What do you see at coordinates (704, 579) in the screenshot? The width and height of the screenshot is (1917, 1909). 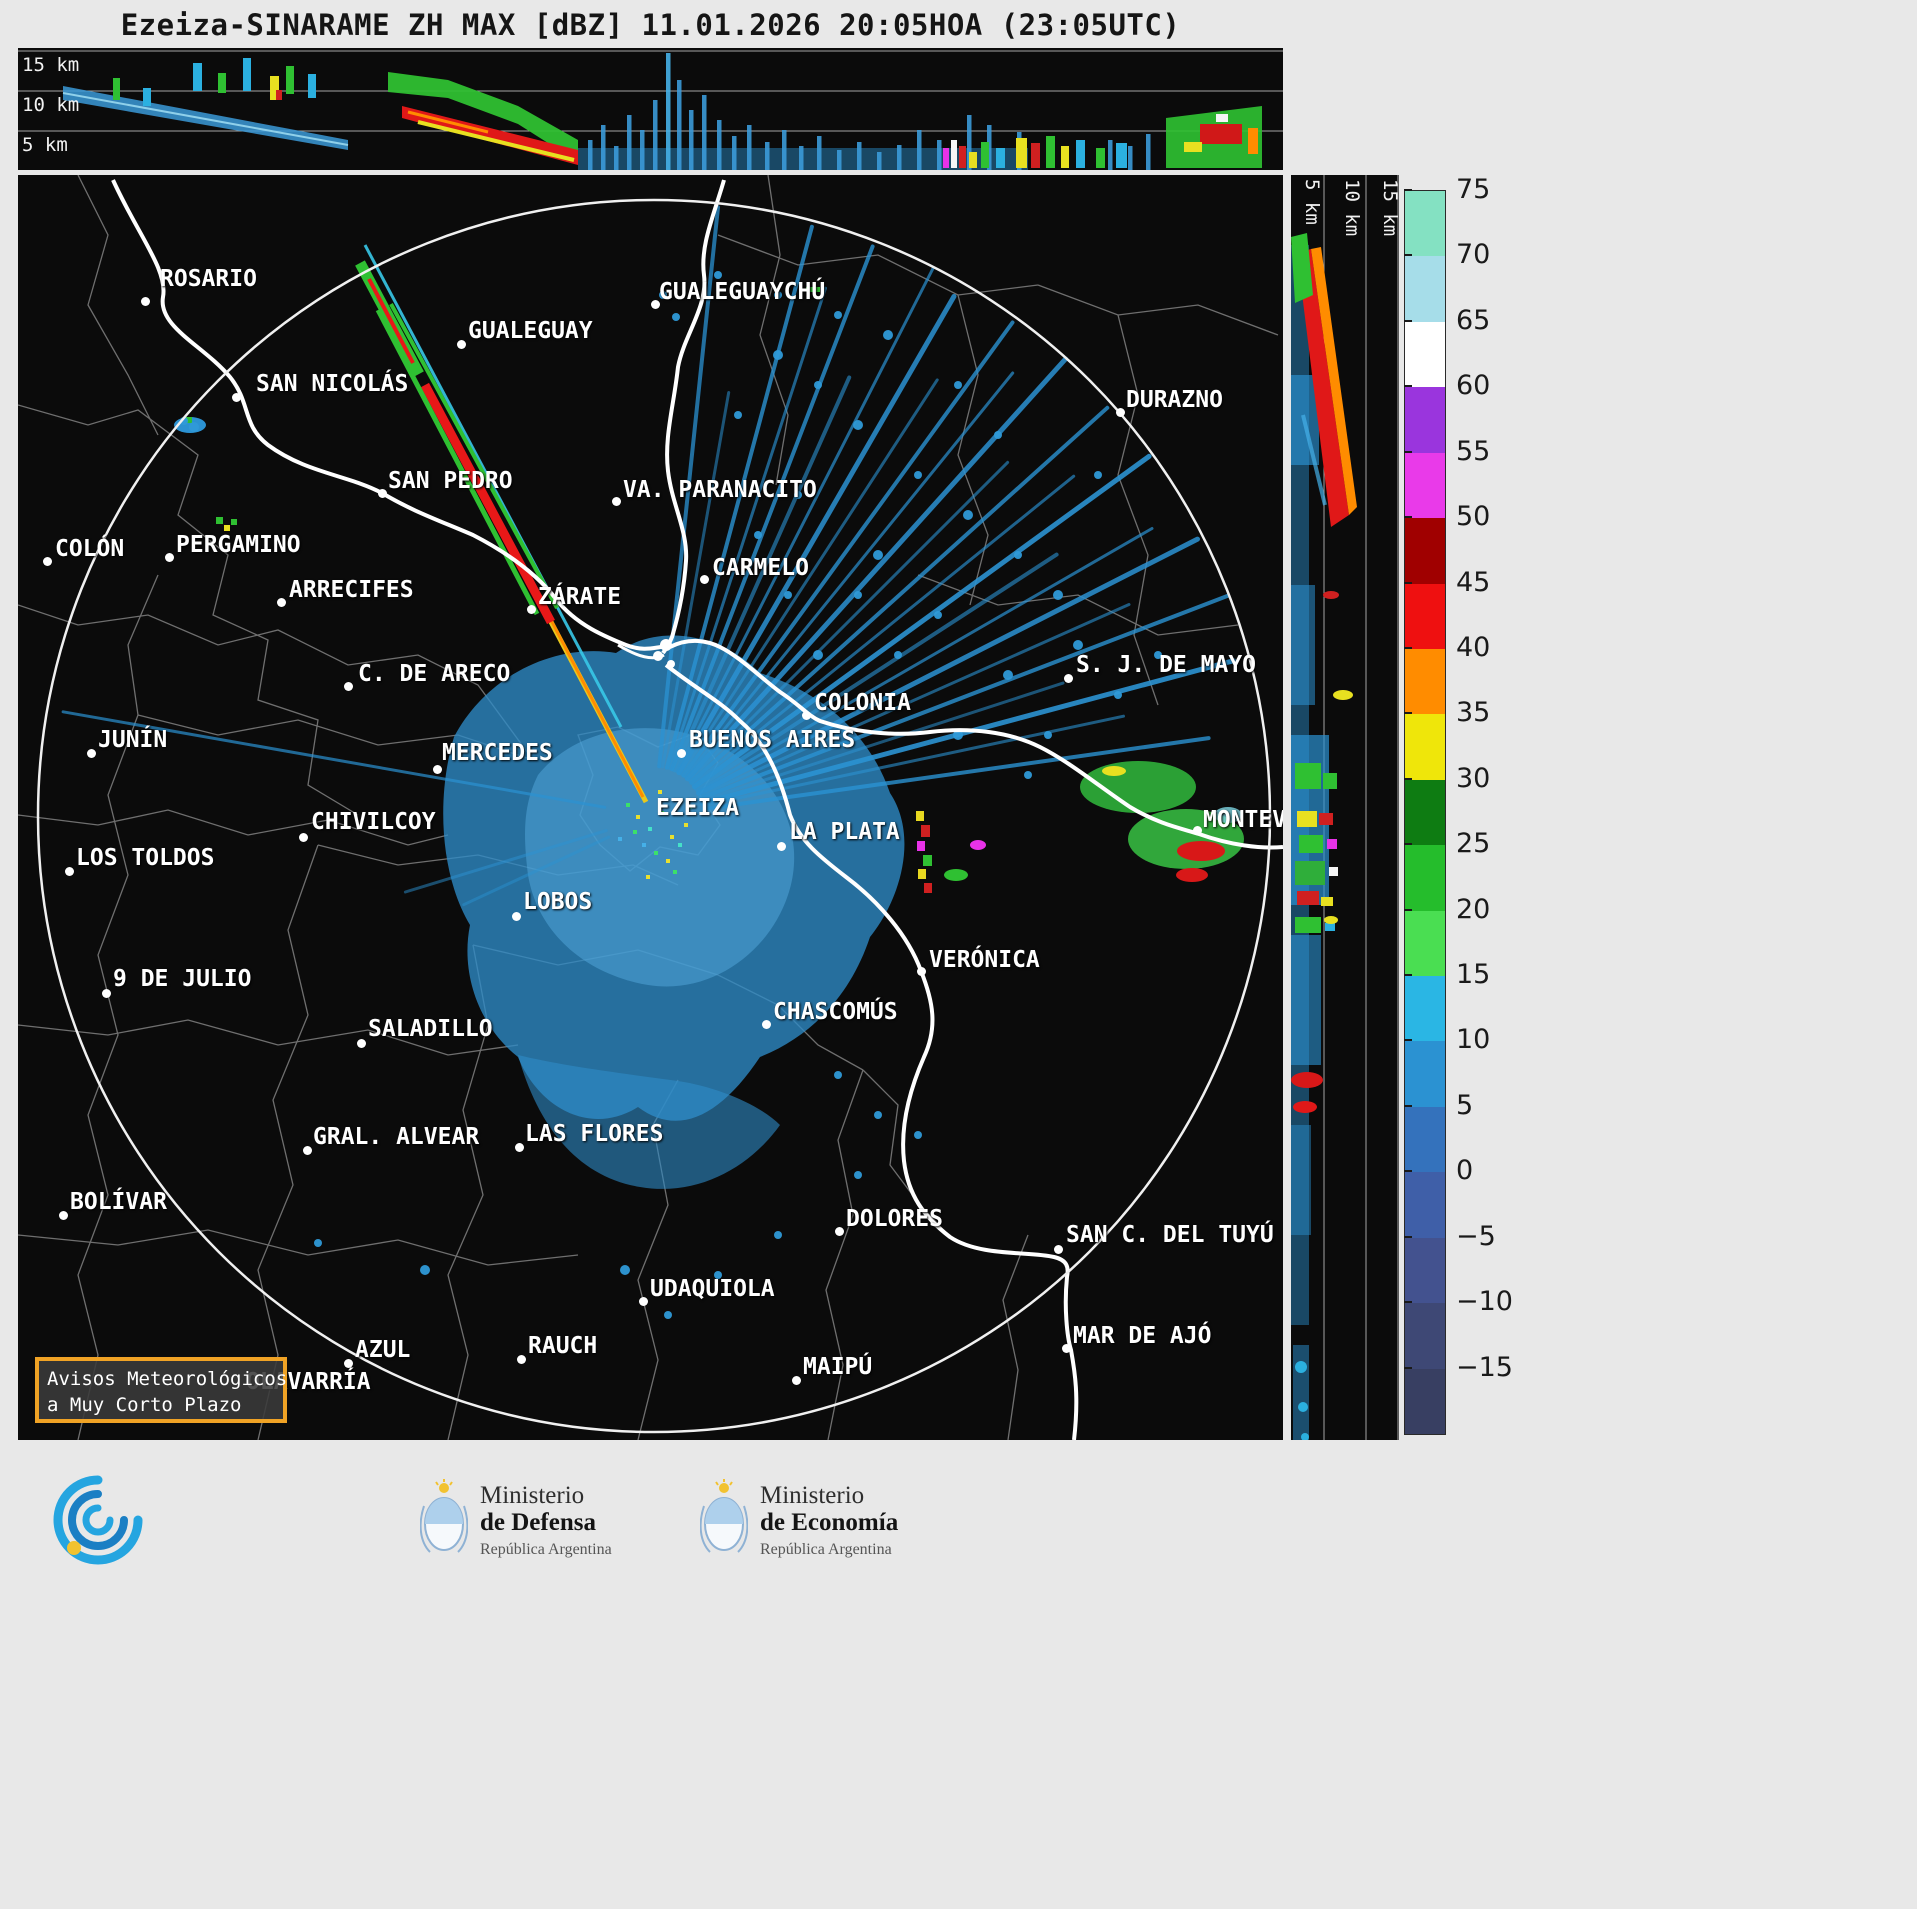 I see `city-dot-carmelo` at bounding box center [704, 579].